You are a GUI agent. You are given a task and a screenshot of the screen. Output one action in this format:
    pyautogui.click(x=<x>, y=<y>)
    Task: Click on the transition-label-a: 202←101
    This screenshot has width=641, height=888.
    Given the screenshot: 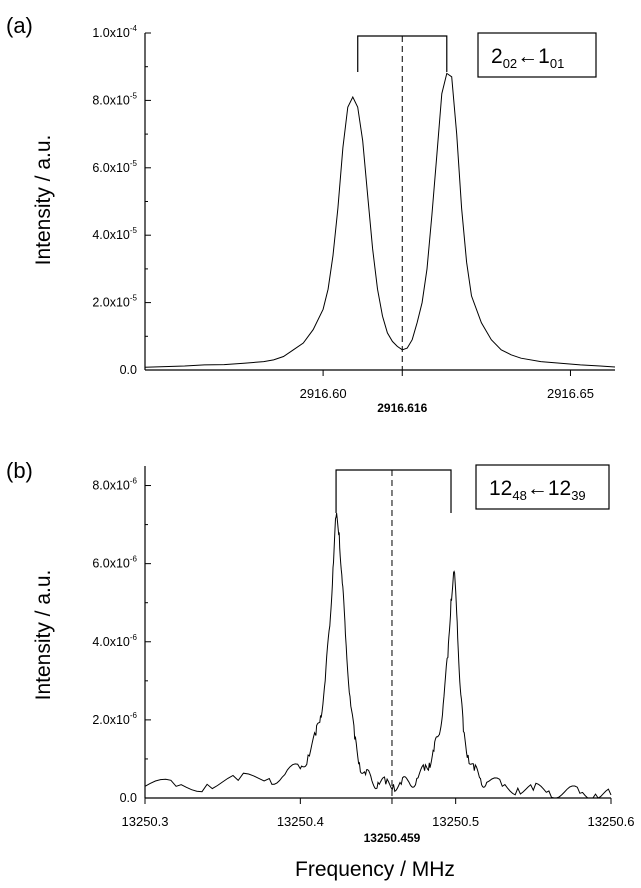 What is the action you would take?
    pyautogui.click(x=537, y=55)
    